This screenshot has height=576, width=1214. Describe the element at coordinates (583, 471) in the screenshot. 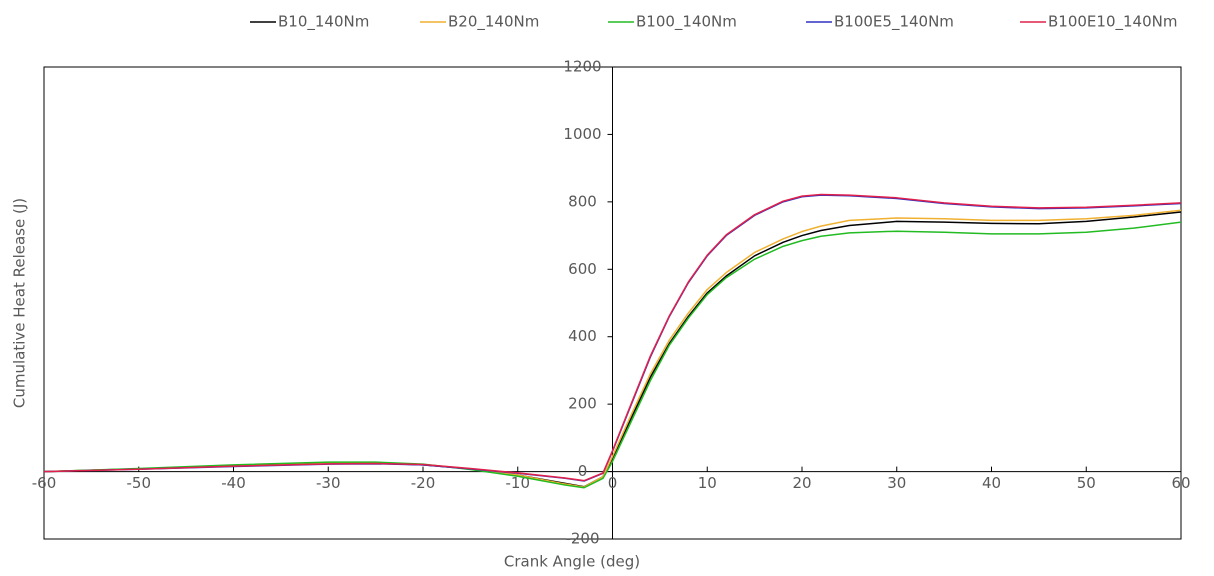

I see `y-tick-label: 0` at that location.